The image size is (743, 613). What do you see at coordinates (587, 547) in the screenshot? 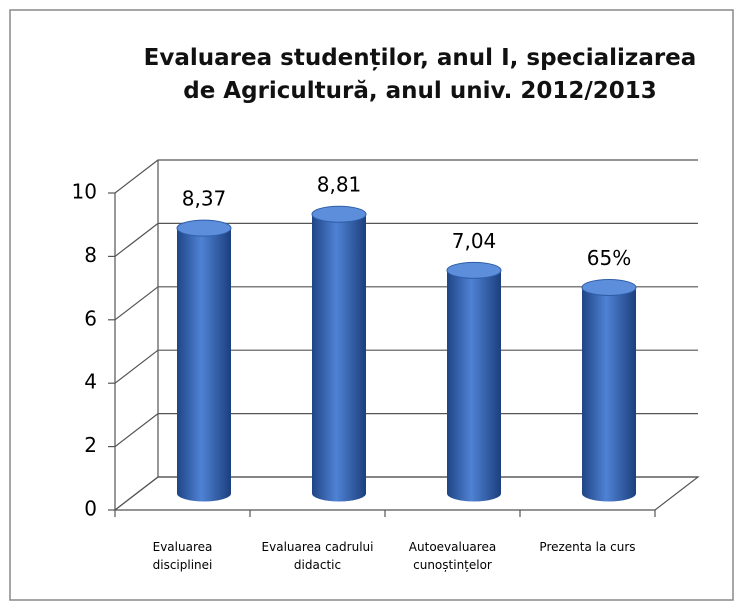
I see `x-tick-label: Prezenta la curs` at bounding box center [587, 547].